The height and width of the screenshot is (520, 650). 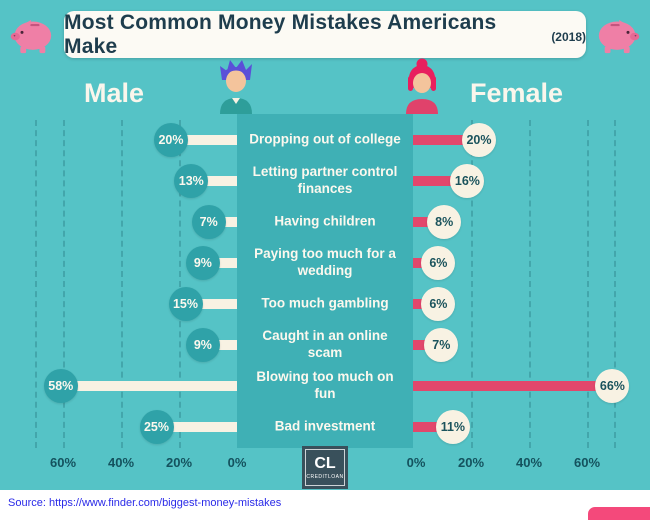 I want to click on male-value-label: 7%, so click(x=208, y=221).